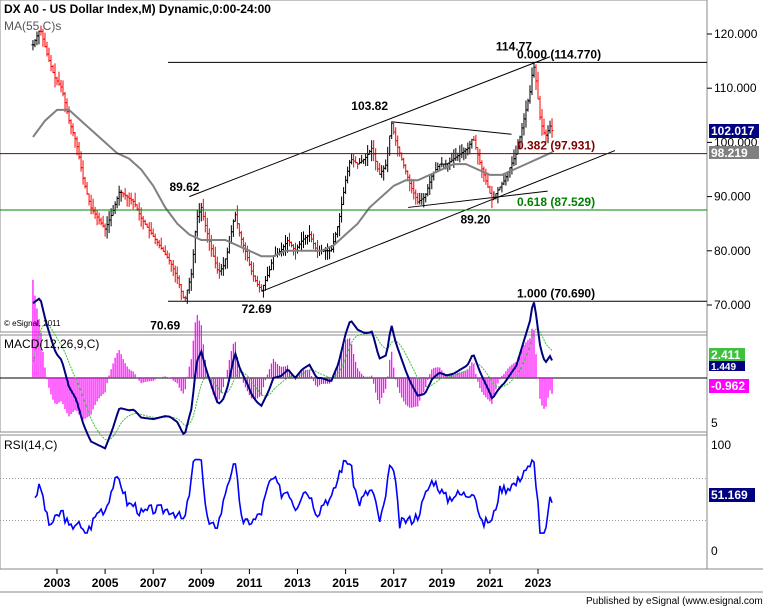  What do you see at coordinates (369, 106) in the screenshot?
I see `price-annotation: 103.82` at bounding box center [369, 106].